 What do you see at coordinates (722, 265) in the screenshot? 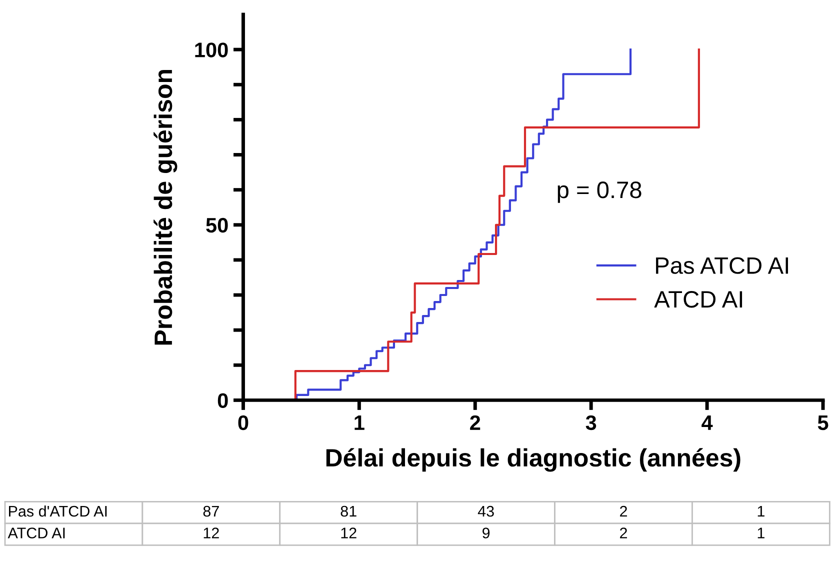
I see `legend-label: Pas ATCD AI` at bounding box center [722, 265].